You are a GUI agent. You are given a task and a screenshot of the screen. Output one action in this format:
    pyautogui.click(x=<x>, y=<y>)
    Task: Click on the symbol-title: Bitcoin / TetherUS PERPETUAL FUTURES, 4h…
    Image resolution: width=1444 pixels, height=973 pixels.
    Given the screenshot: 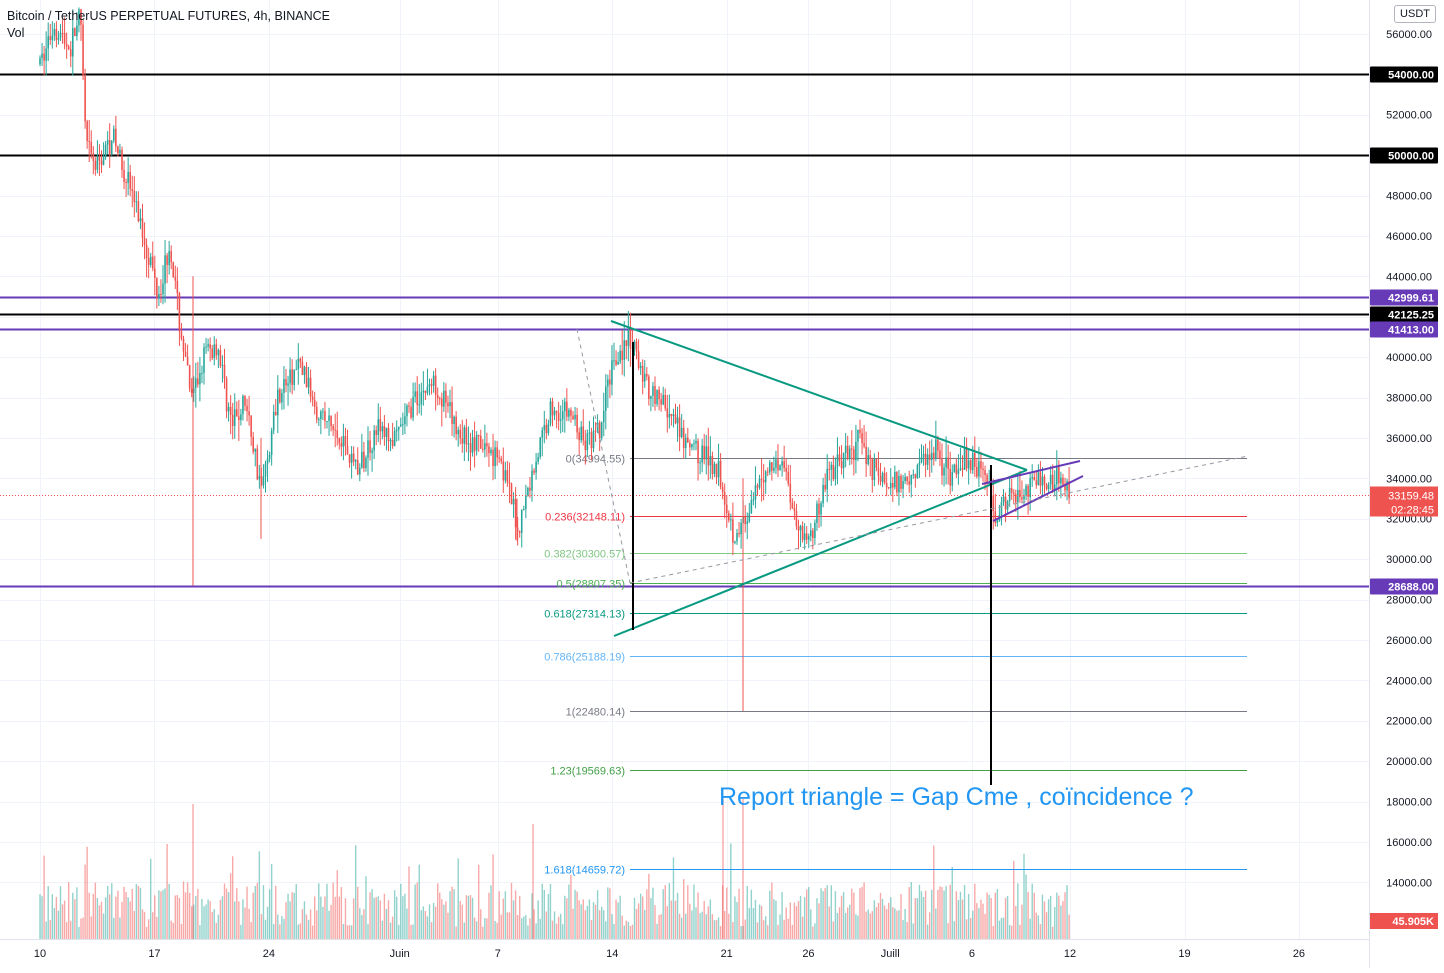 What is the action you would take?
    pyautogui.click(x=169, y=16)
    